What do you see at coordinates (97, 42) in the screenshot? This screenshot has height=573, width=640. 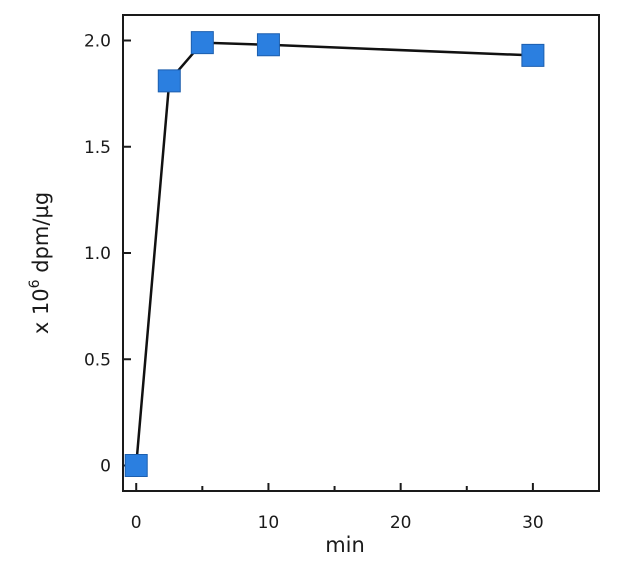 I see `y-tick-label: 2.0` at bounding box center [97, 42].